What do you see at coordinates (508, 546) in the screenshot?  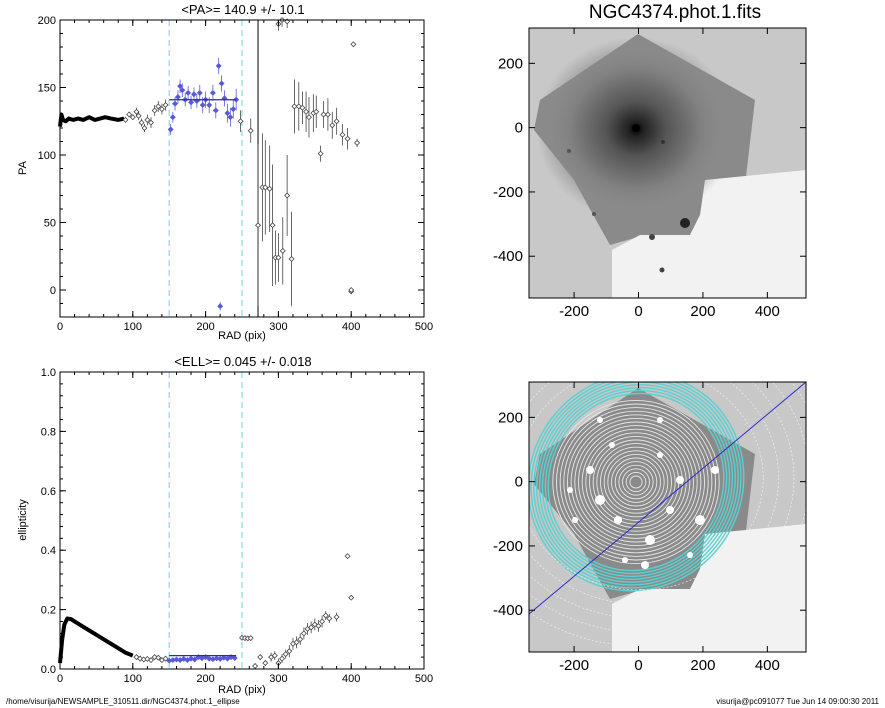 I see `y-tick-label: -200` at bounding box center [508, 546].